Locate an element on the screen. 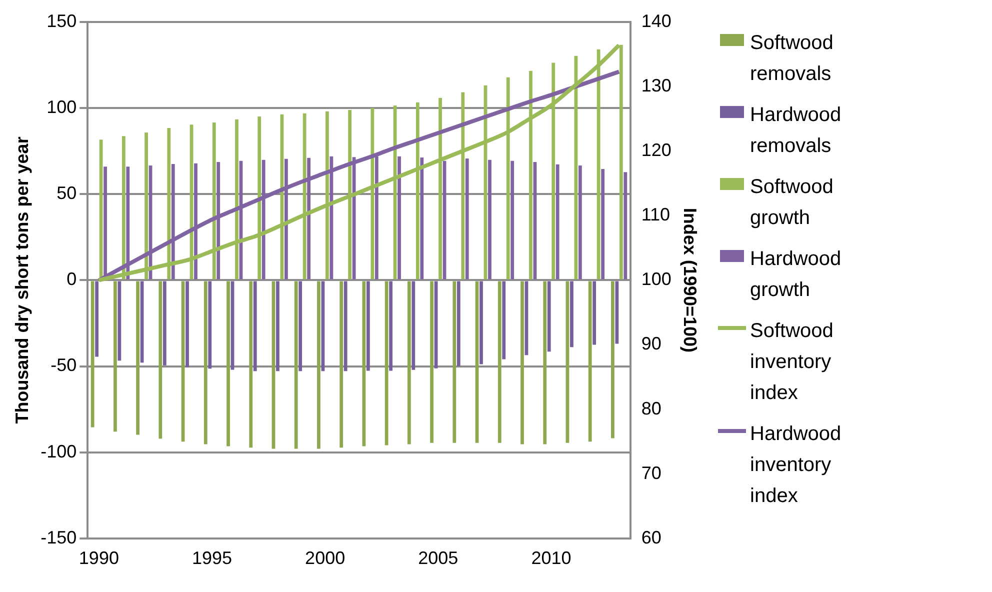 This screenshot has width=992, height=592. y2-tick-label: 120 is located at coordinates (656, 150).